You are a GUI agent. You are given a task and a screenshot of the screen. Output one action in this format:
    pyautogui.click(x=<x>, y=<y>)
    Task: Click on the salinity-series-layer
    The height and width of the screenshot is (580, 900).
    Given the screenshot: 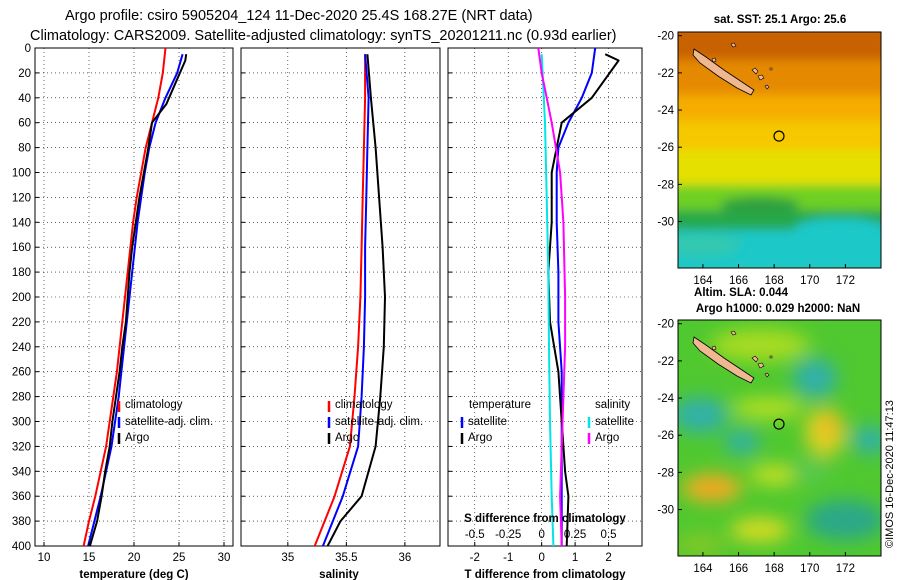 What is the action you would take?
    pyautogui.click(x=349, y=300)
    